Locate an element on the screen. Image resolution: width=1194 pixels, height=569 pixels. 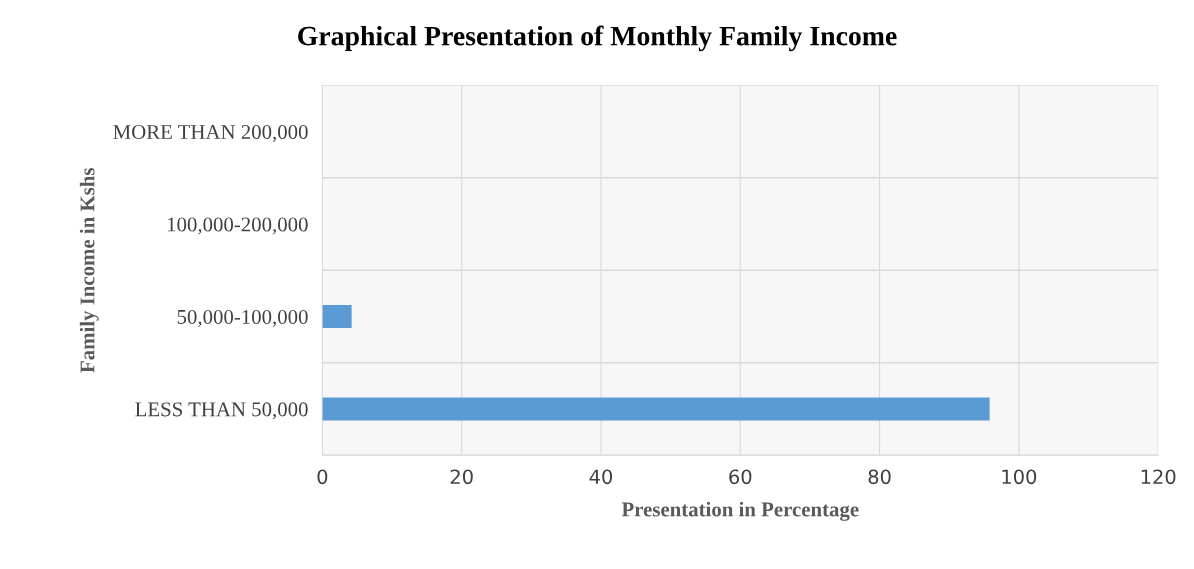
x-tick-label: 120 is located at coordinates (1158, 477).